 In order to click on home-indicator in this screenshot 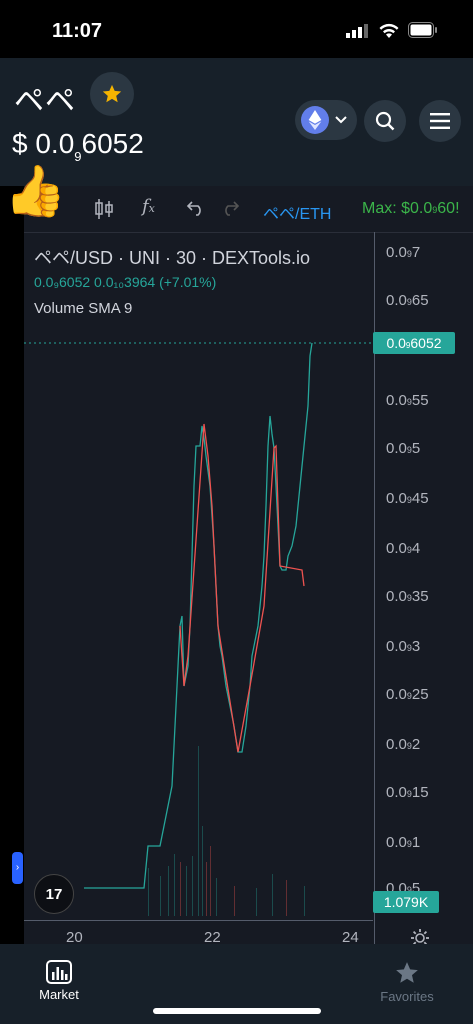, I will do `click(237, 1011)`.